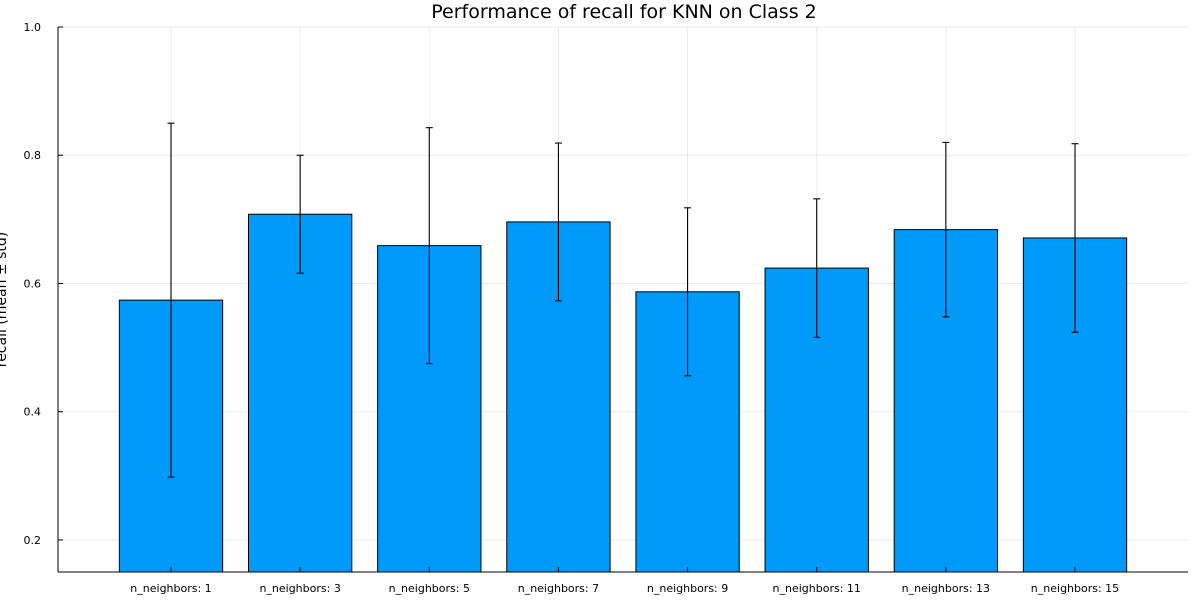 Image resolution: width=1200 pixels, height=600 pixels. I want to click on x-tick-label: n_neighbors: 3, so click(299, 588).